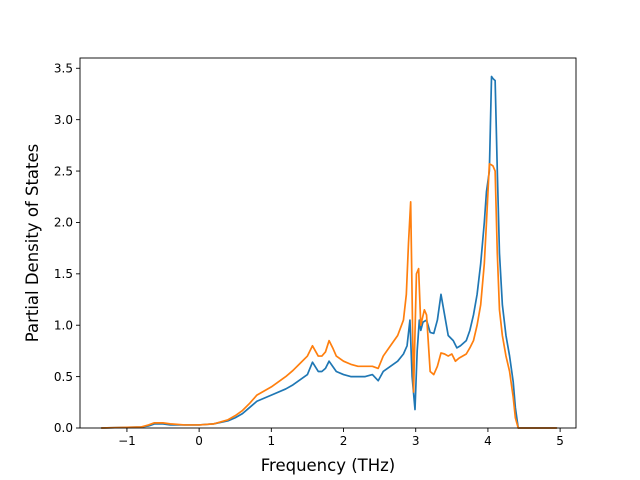 The image size is (640, 480). Describe the element at coordinates (63, 171) in the screenshot. I see `y-tick-label: 2.5` at that location.